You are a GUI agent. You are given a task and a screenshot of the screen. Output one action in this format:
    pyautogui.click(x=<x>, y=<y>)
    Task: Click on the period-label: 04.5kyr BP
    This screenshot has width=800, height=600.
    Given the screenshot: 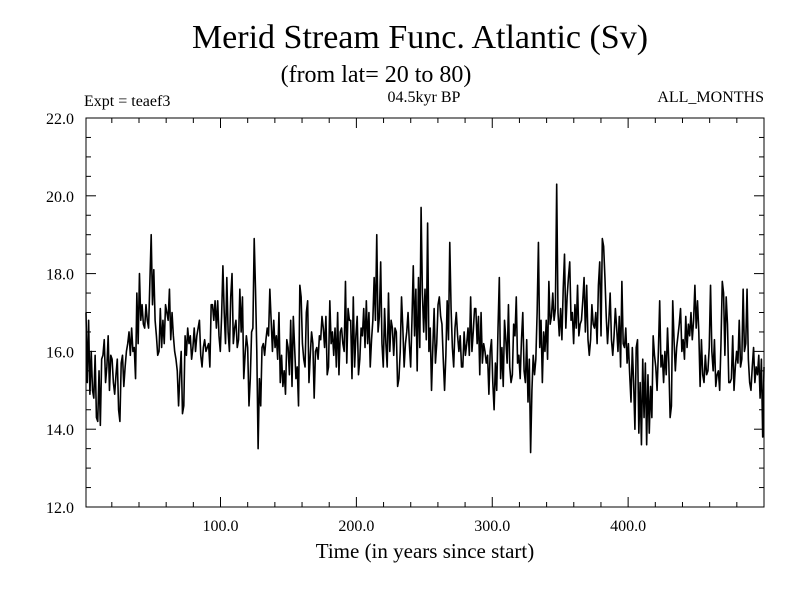 What is the action you would take?
    pyautogui.click(x=424, y=97)
    